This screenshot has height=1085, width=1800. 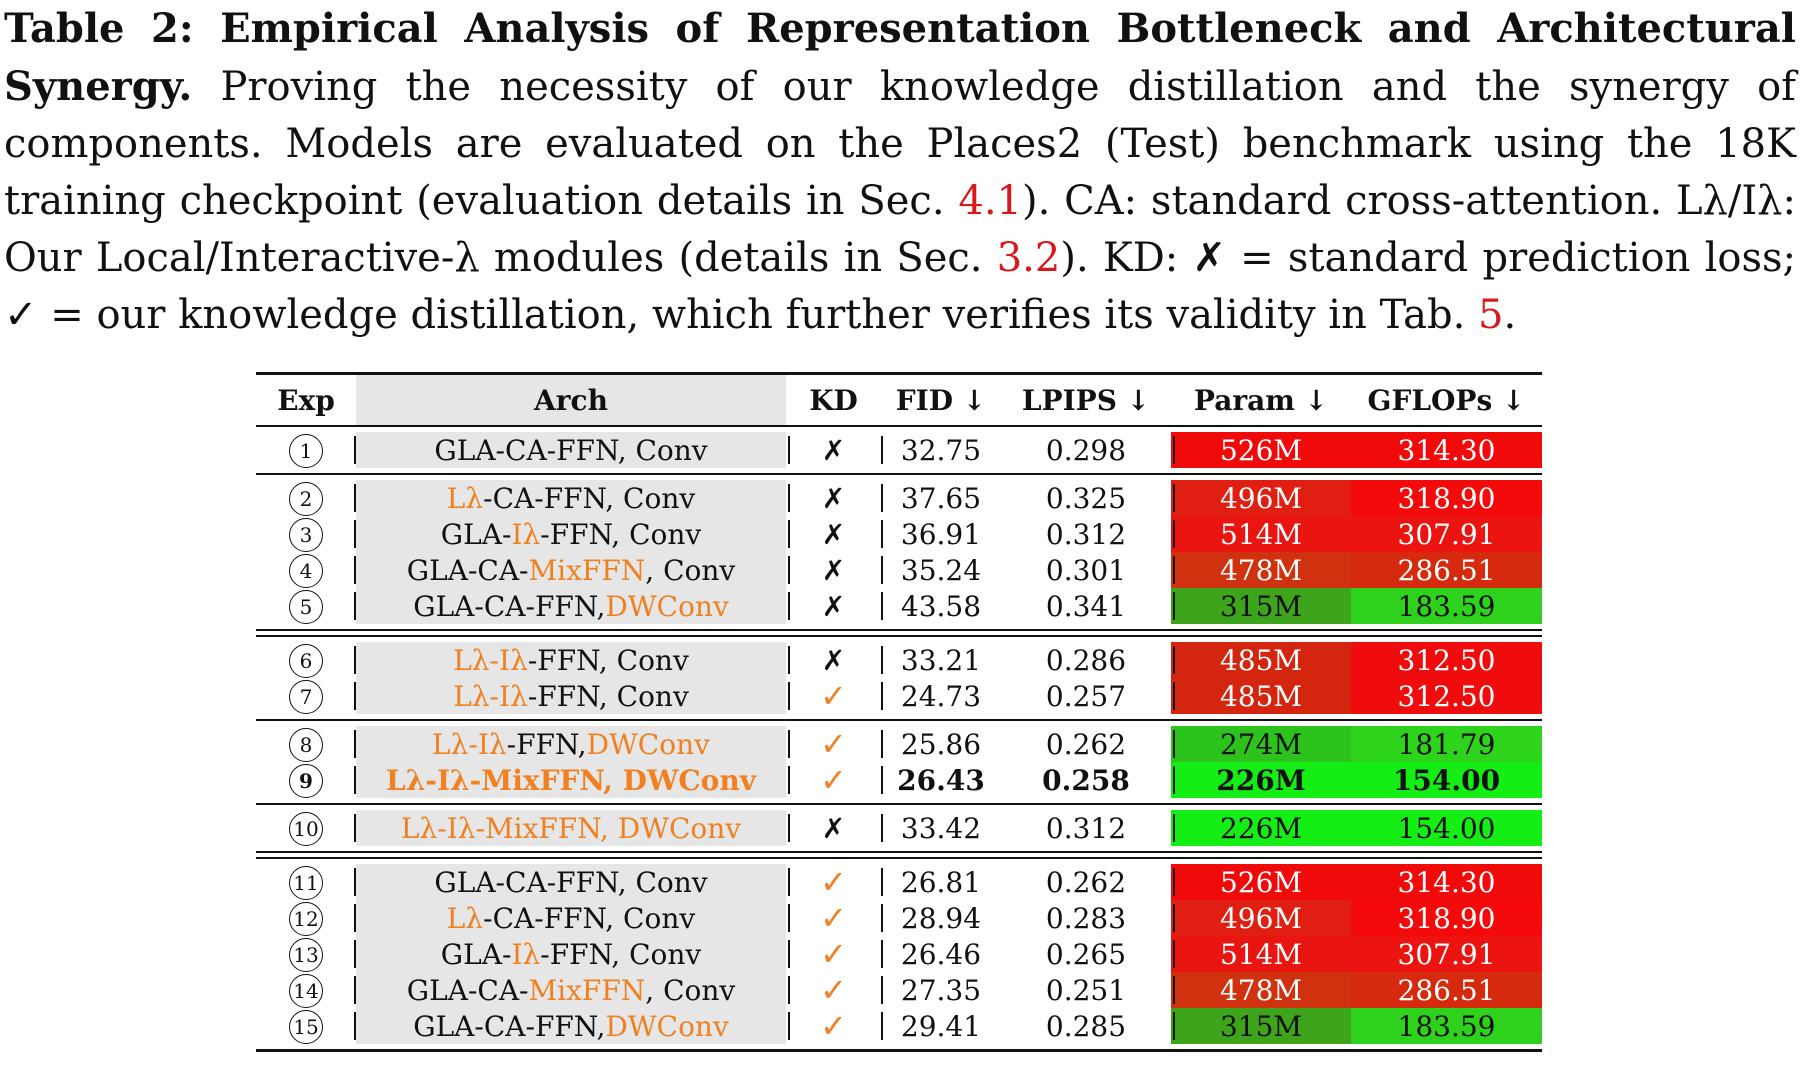 What do you see at coordinates (306, 451) in the screenshot?
I see `exp-number: 1` at bounding box center [306, 451].